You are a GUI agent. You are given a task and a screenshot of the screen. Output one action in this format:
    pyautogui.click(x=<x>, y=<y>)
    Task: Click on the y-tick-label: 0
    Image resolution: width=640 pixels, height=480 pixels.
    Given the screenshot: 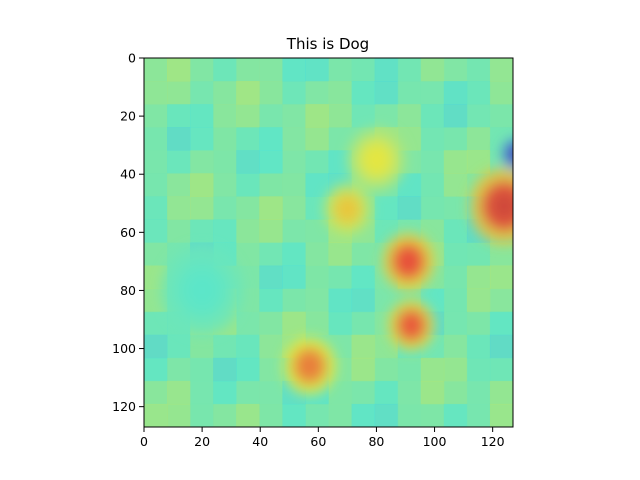 What is the action you would take?
    pyautogui.click(x=132, y=58)
    